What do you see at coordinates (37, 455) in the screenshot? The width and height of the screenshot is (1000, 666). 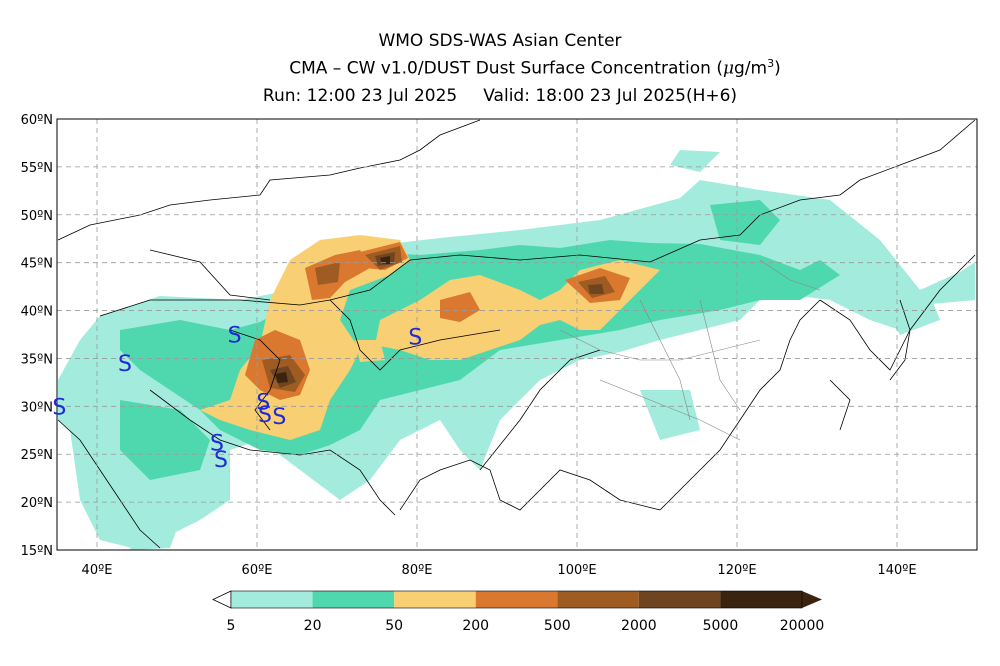 I see `lat-tick-label: 25ºN` at bounding box center [37, 455].